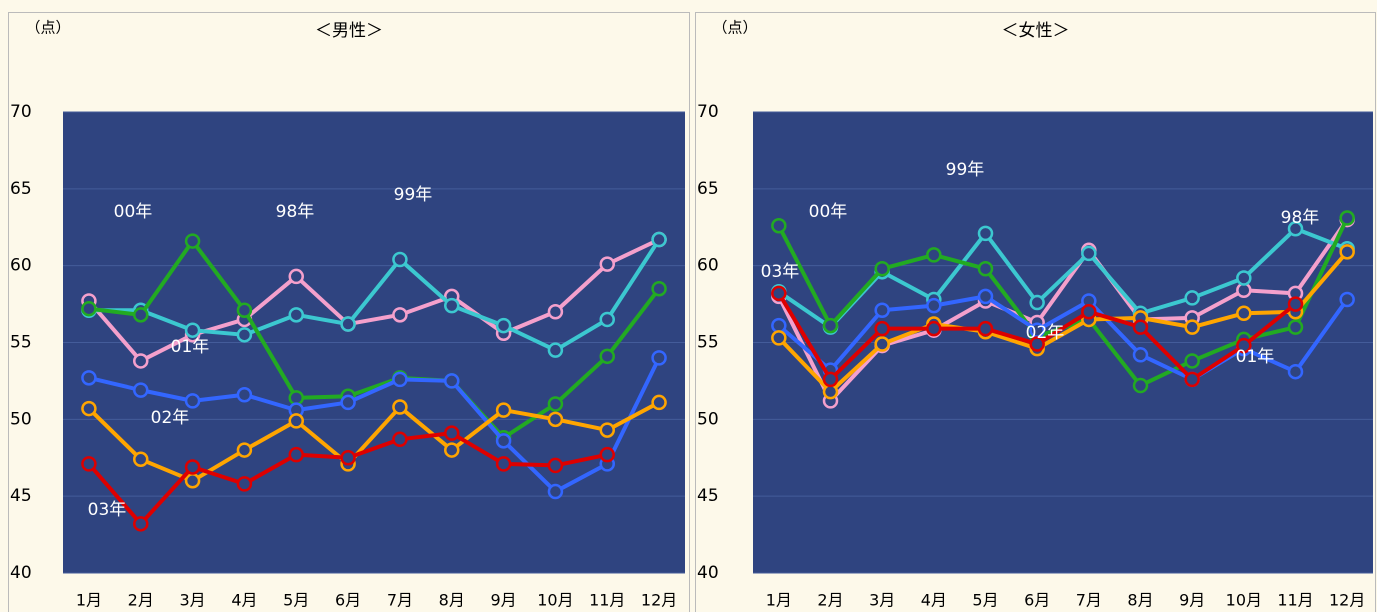  I want to click on x-tick-label: 12月, so click(1347, 600).